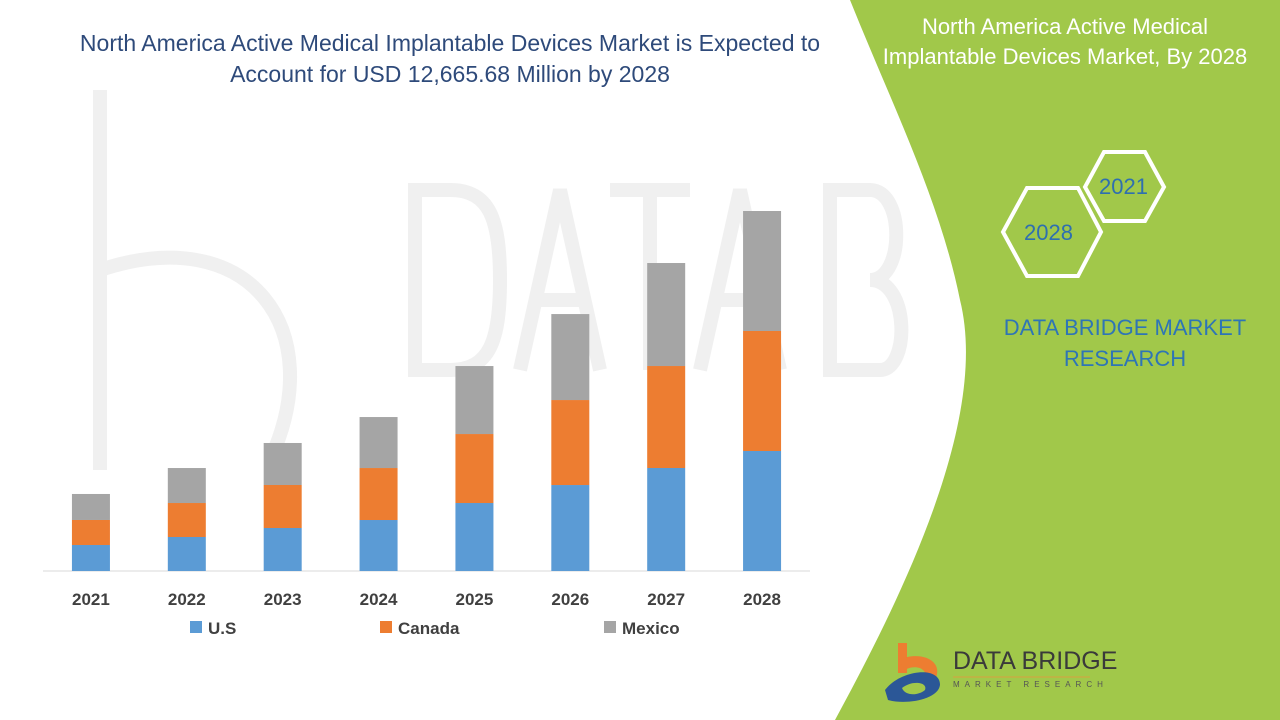 Image resolution: width=1280 pixels, height=720 pixels. Describe the element at coordinates (379, 599) in the screenshot. I see `x-tick-label: 2024` at that location.